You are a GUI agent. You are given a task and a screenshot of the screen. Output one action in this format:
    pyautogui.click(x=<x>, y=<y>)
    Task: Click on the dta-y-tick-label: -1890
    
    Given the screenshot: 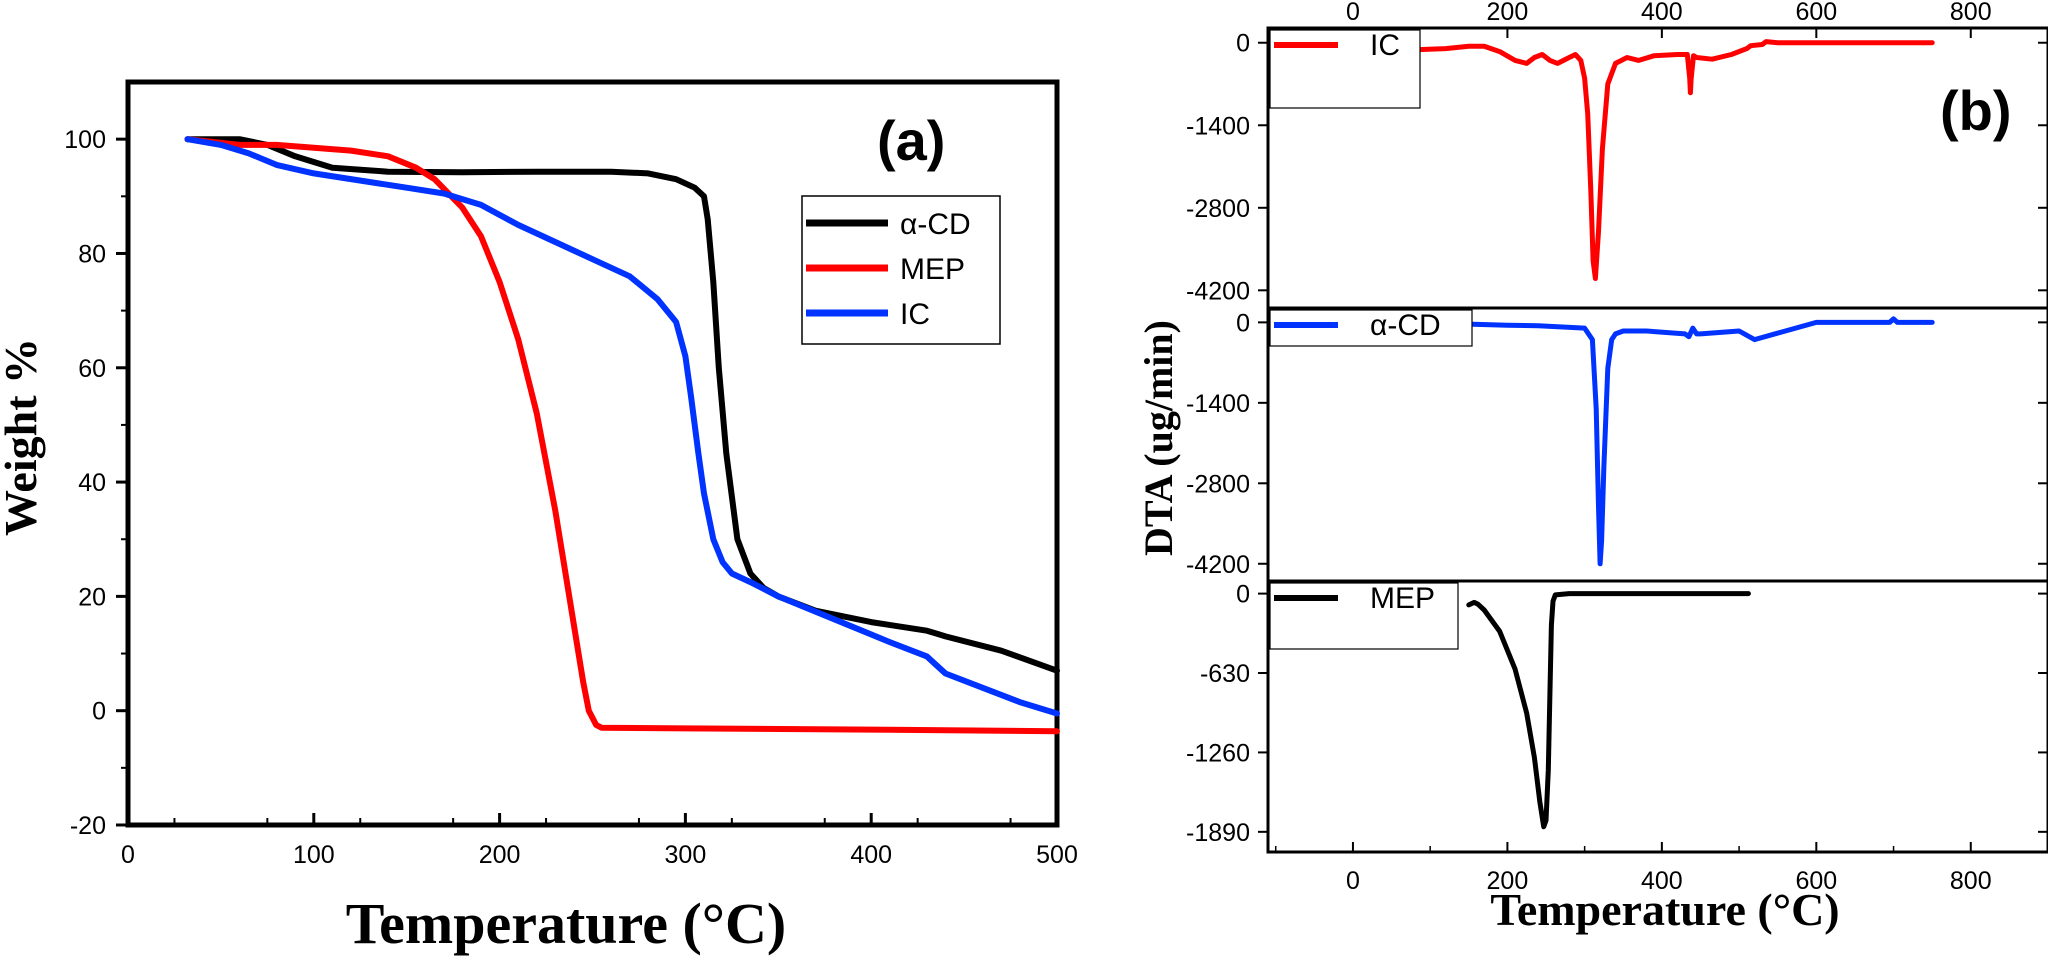 What is the action you would take?
    pyautogui.click(x=1218, y=833)
    